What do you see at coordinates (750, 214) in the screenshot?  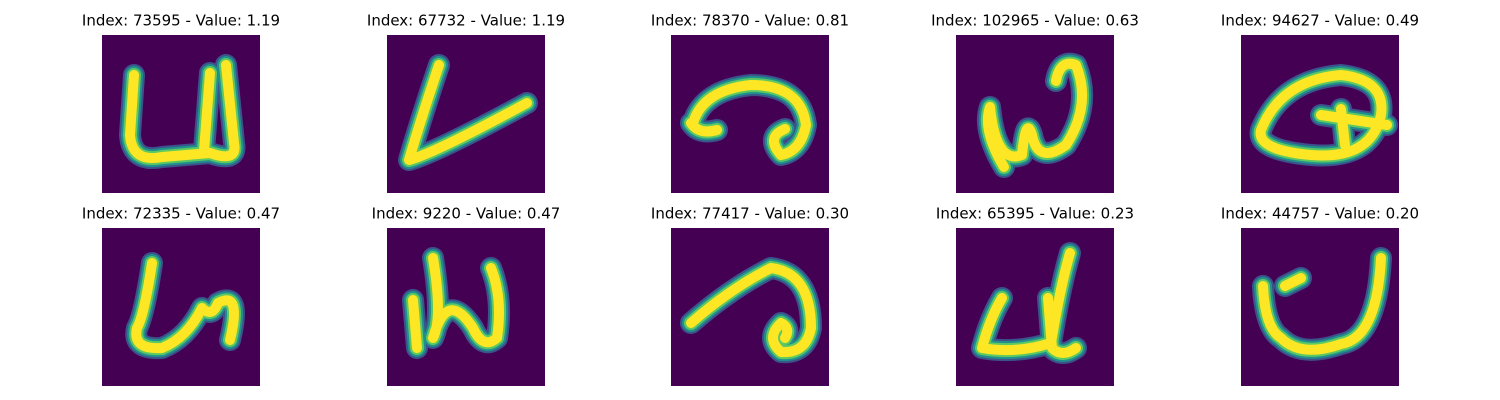 I see `panel-title: Index: 77417 - Value: 0.30` at bounding box center [750, 214].